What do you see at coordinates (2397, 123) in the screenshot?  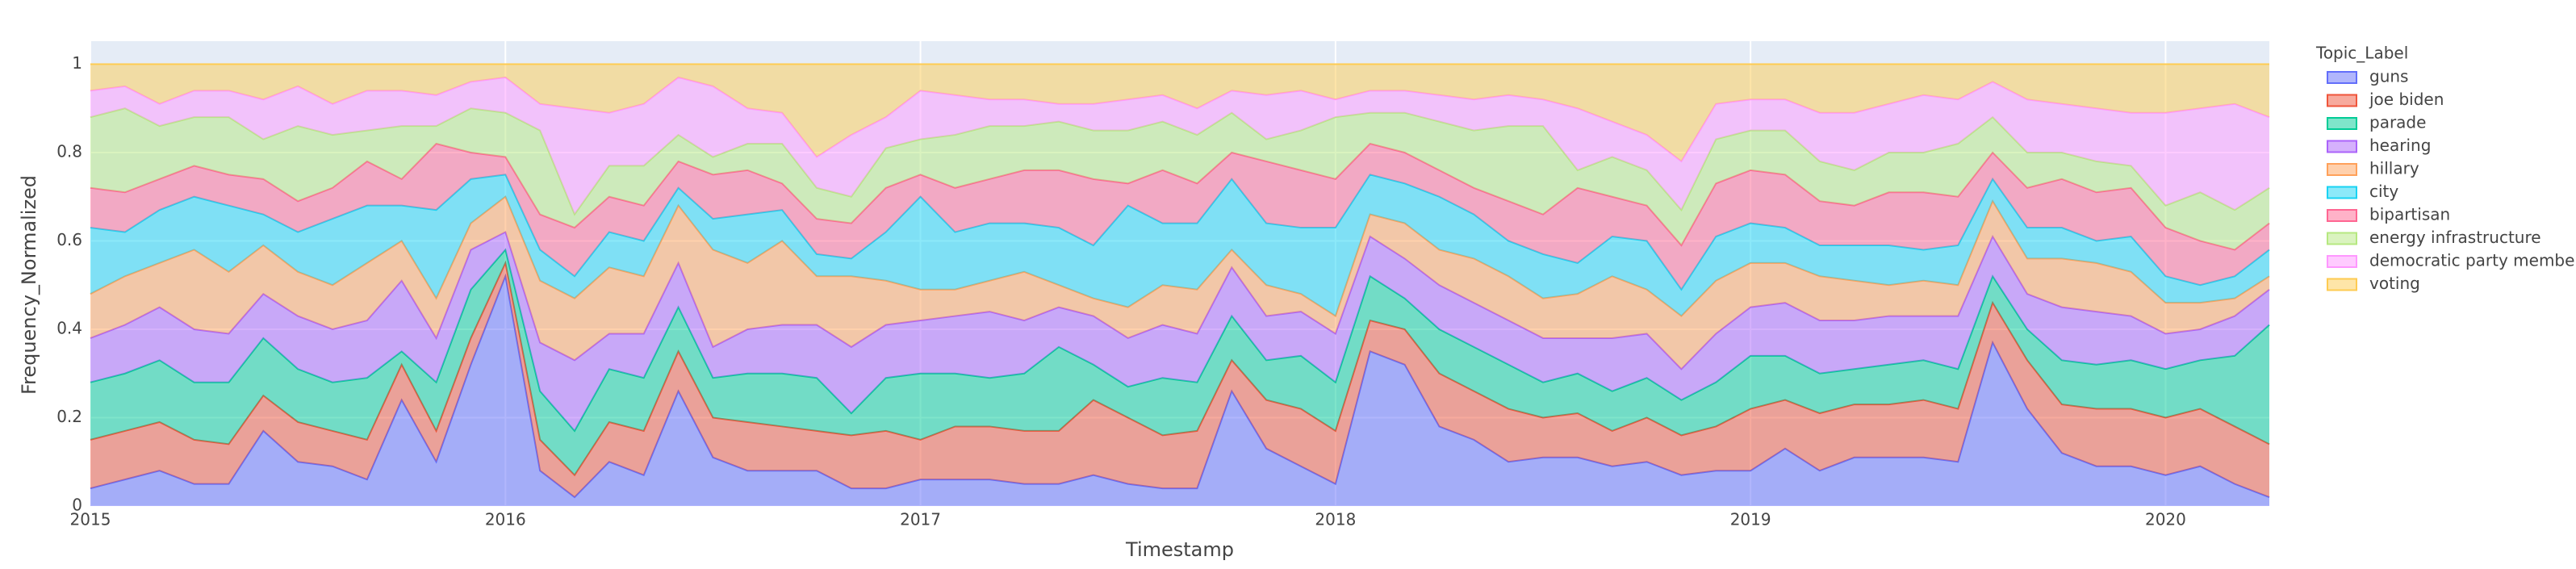 I see `legend-label: parade` at bounding box center [2397, 123].